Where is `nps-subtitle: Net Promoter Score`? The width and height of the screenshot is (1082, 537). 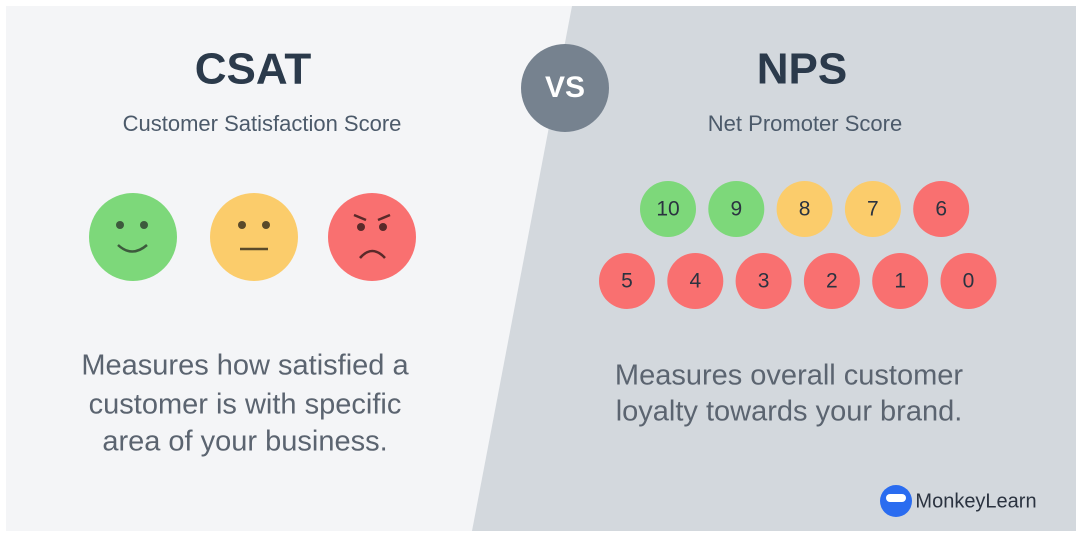 nps-subtitle: Net Promoter Score is located at coordinates (805, 123).